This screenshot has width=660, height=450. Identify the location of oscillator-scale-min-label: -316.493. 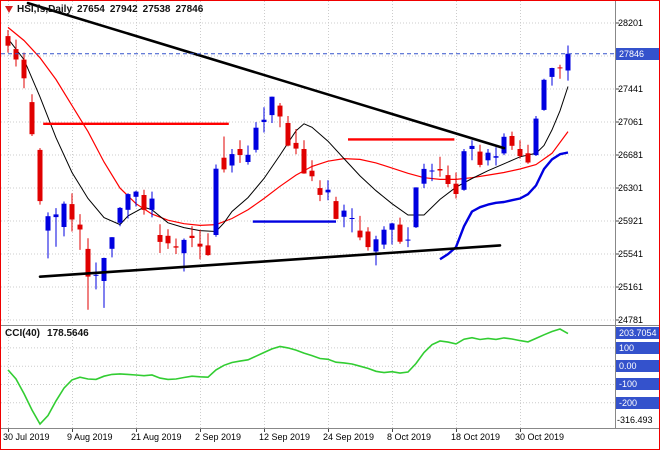
(635, 420).